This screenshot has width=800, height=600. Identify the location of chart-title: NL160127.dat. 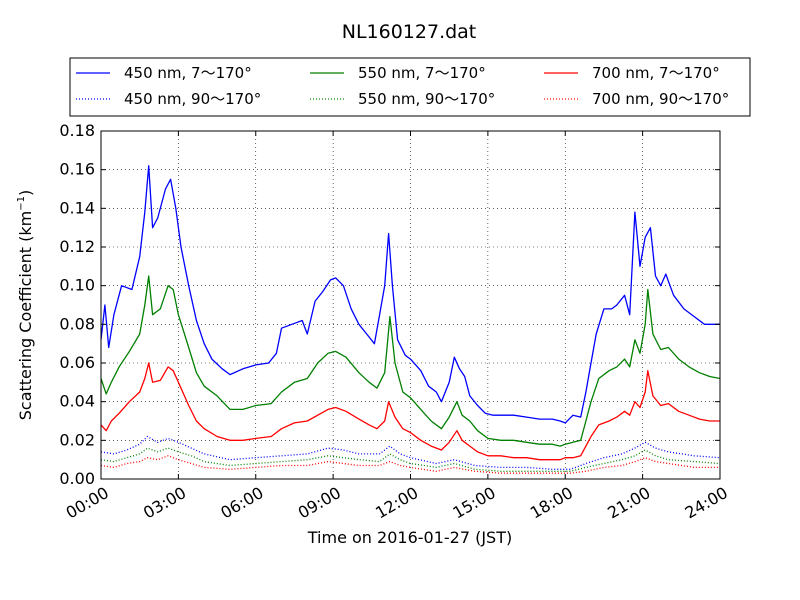
(409, 32).